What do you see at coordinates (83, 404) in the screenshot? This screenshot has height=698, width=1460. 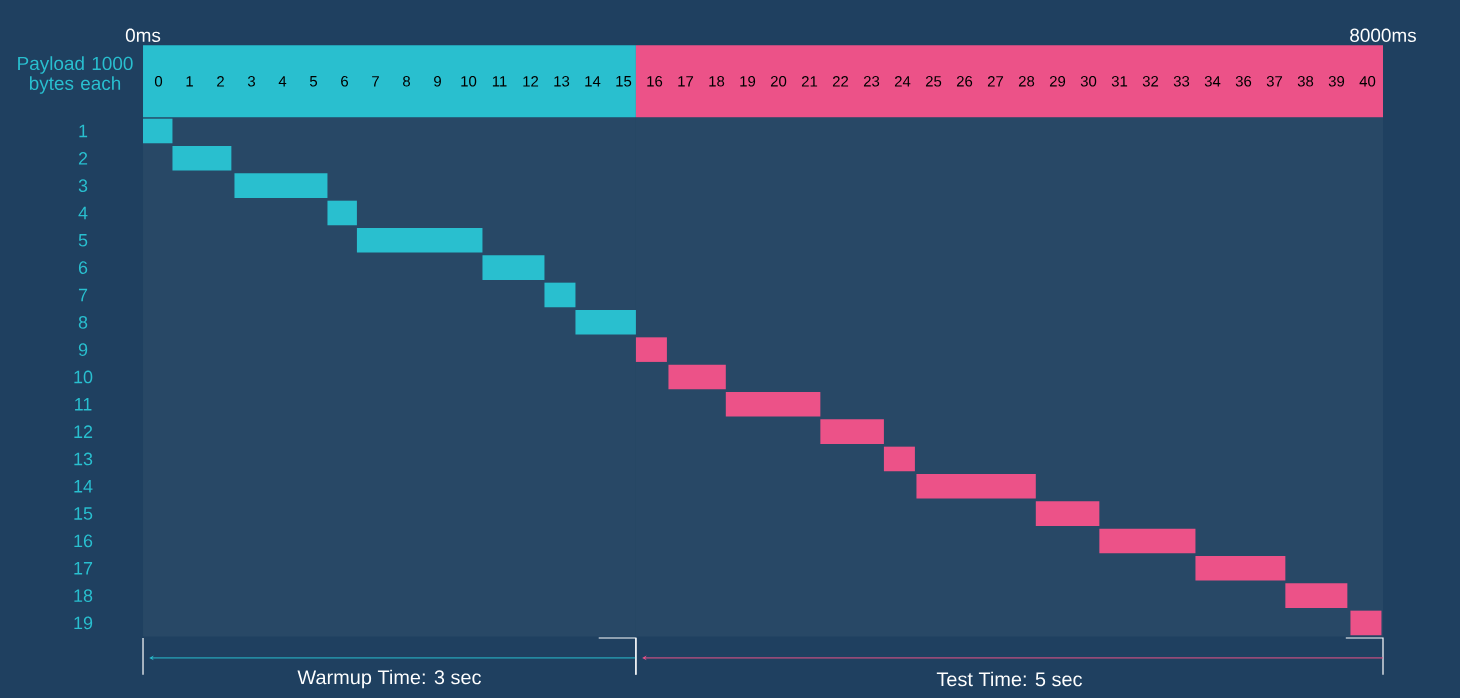 I see `y-tick-label: 11` at bounding box center [83, 404].